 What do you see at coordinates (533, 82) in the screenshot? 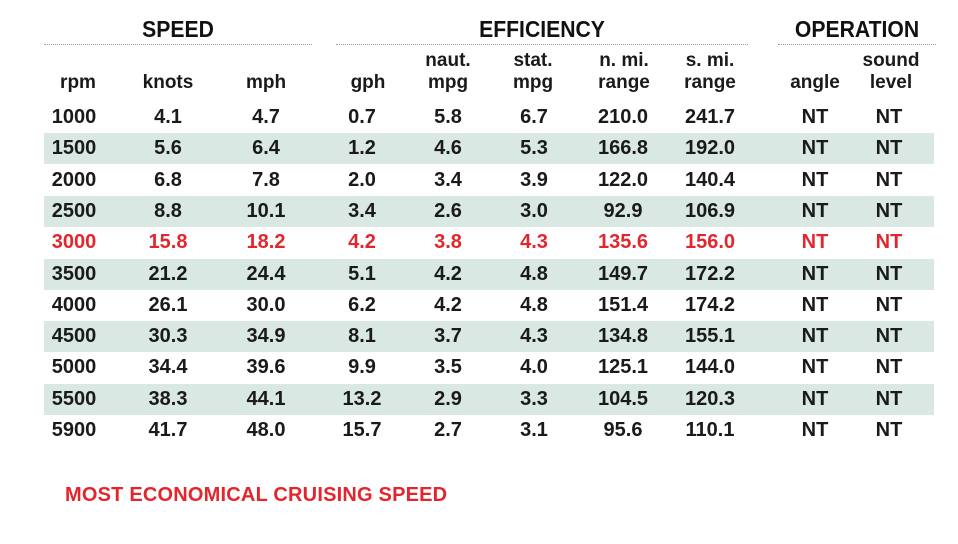
I see `header-stat-mpg-line2: mpg` at bounding box center [533, 82].